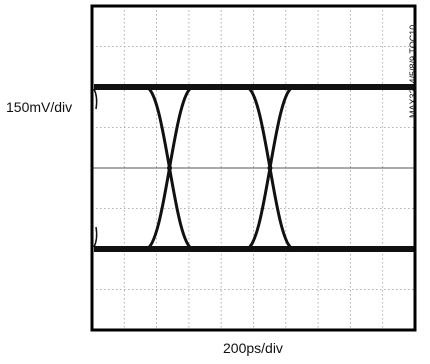 This screenshot has height=364, width=430. I want to click on part-number-label: MAX3264/5/8/9 TOC10, so click(413, 71).